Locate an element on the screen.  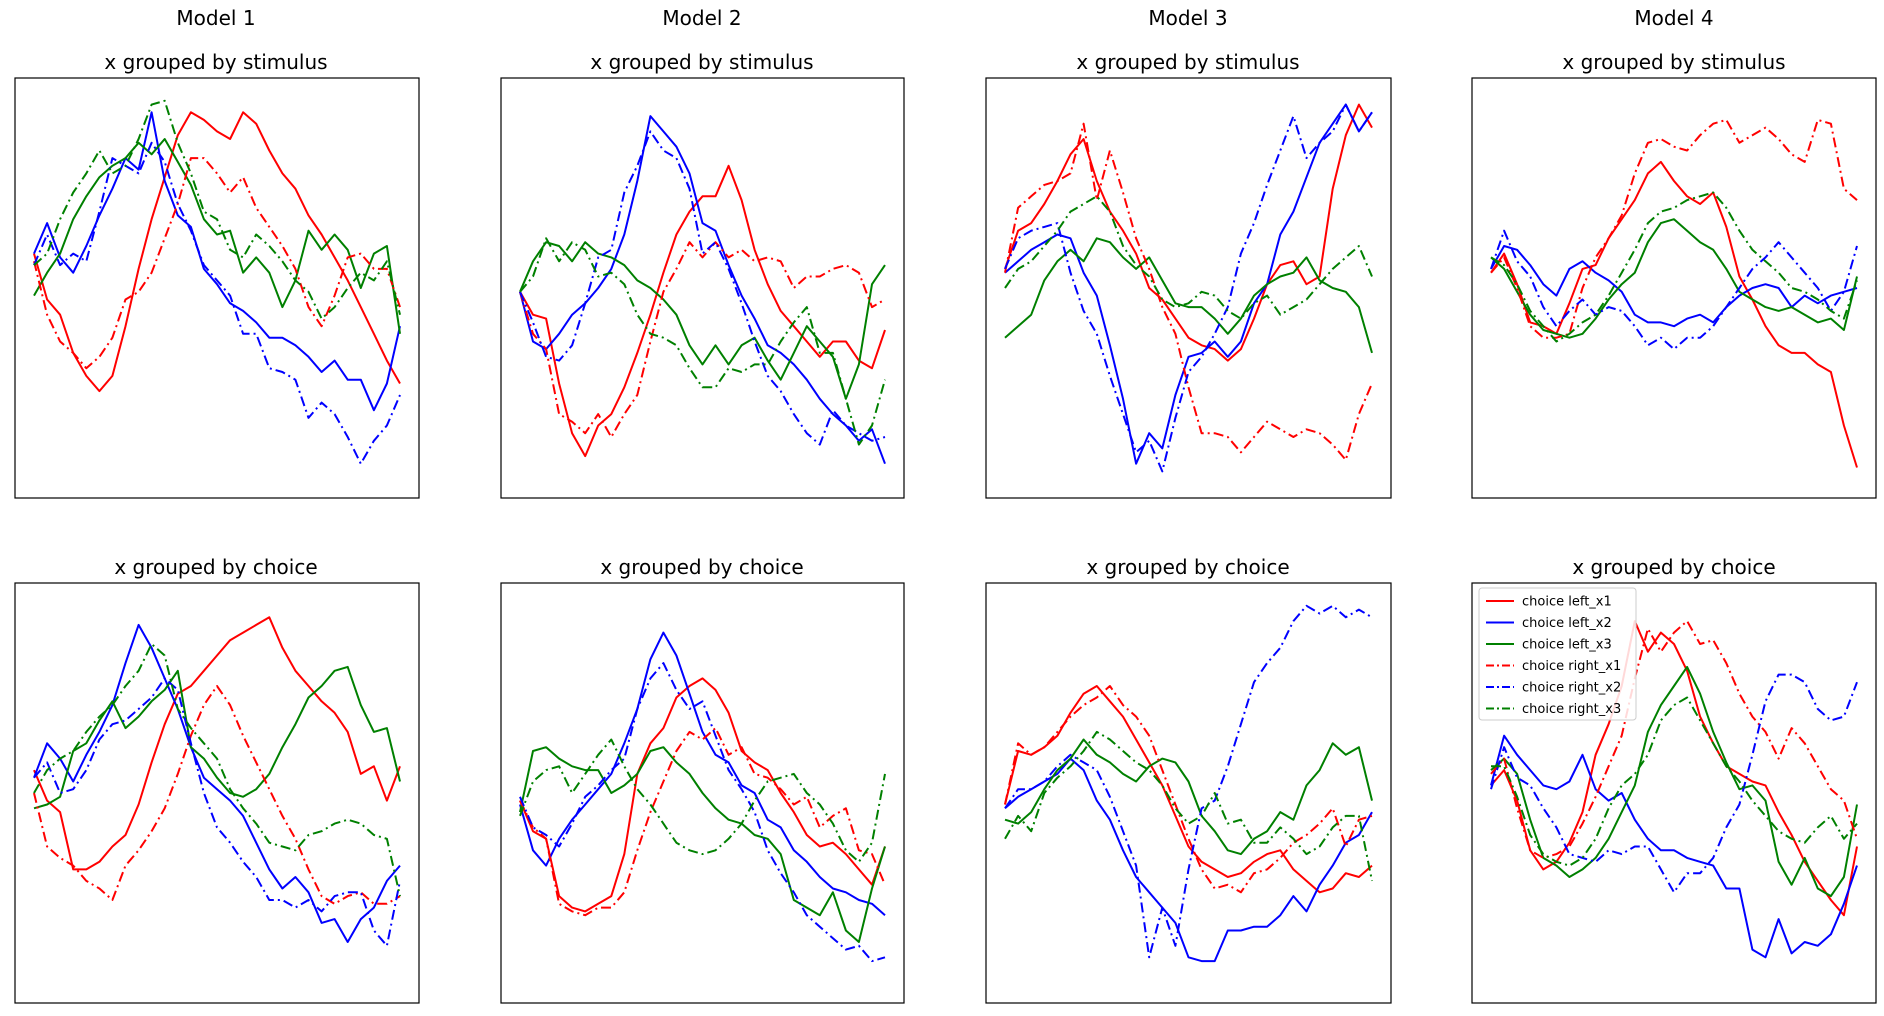
legend-label-right-x2: choice right_x2 is located at coordinates (1571, 688).